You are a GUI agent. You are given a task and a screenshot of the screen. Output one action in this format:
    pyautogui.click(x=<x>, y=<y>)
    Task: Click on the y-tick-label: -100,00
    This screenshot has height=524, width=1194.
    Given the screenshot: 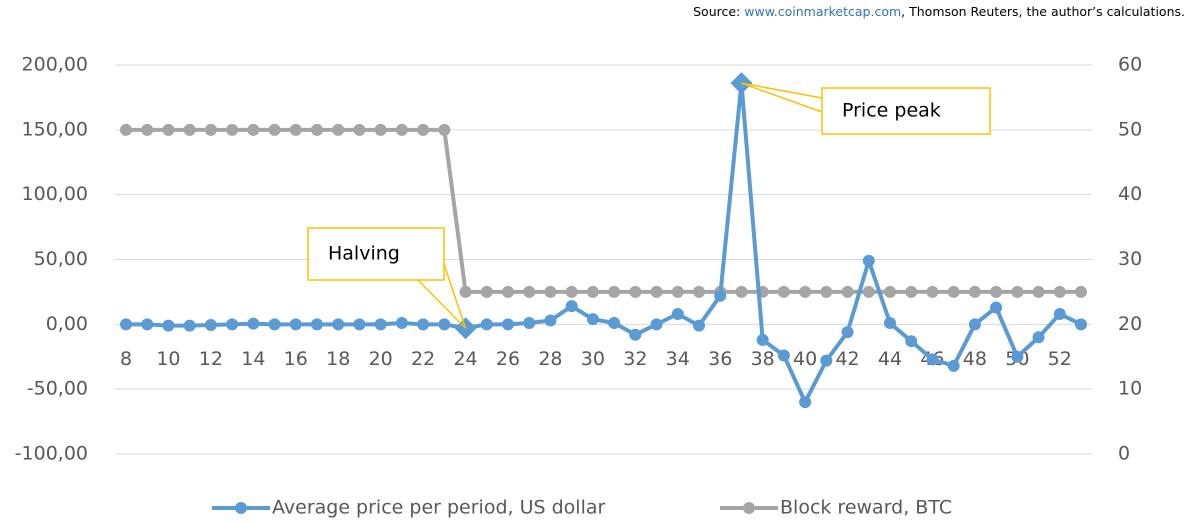 What is the action you would take?
    pyautogui.click(x=51, y=454)
    